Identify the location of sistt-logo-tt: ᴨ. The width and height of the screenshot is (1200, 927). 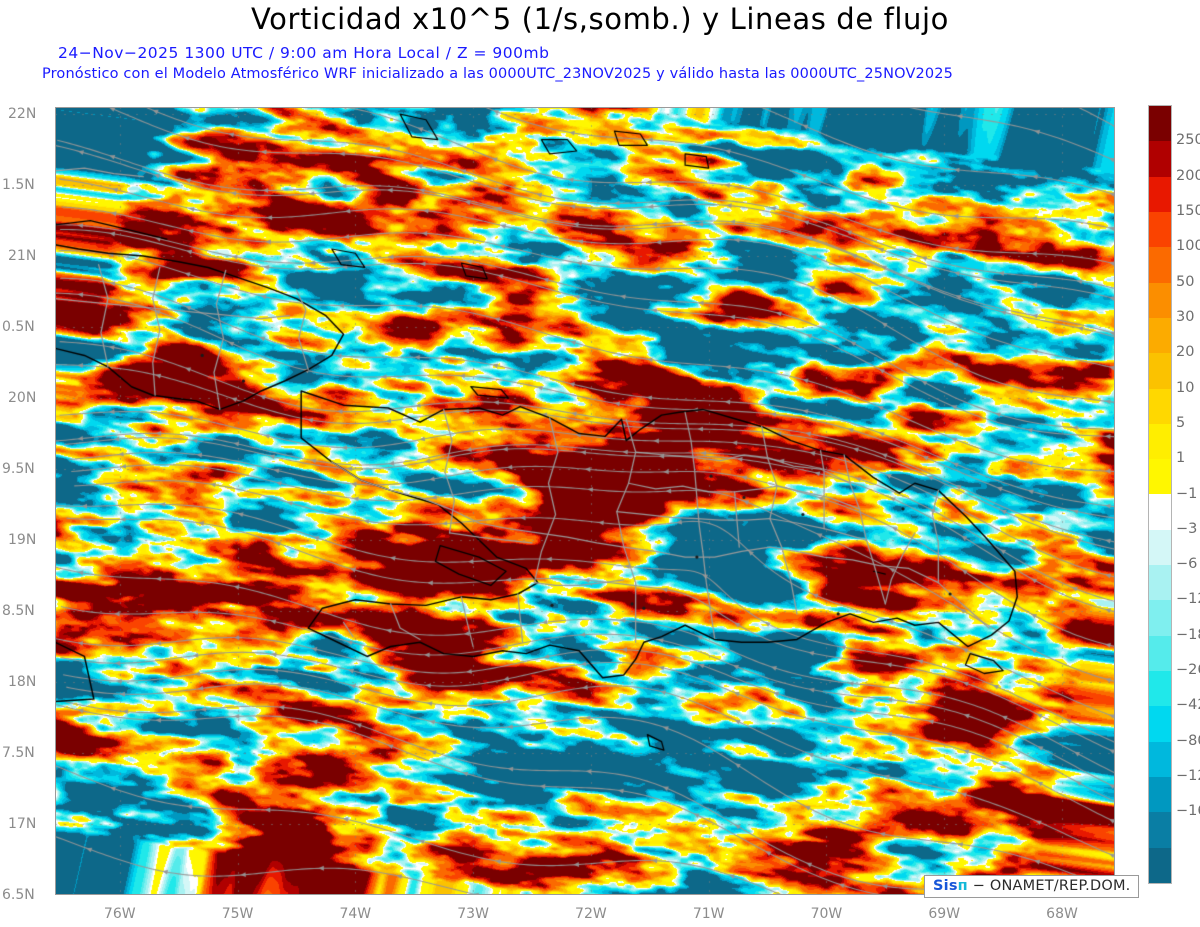
(962, 886).